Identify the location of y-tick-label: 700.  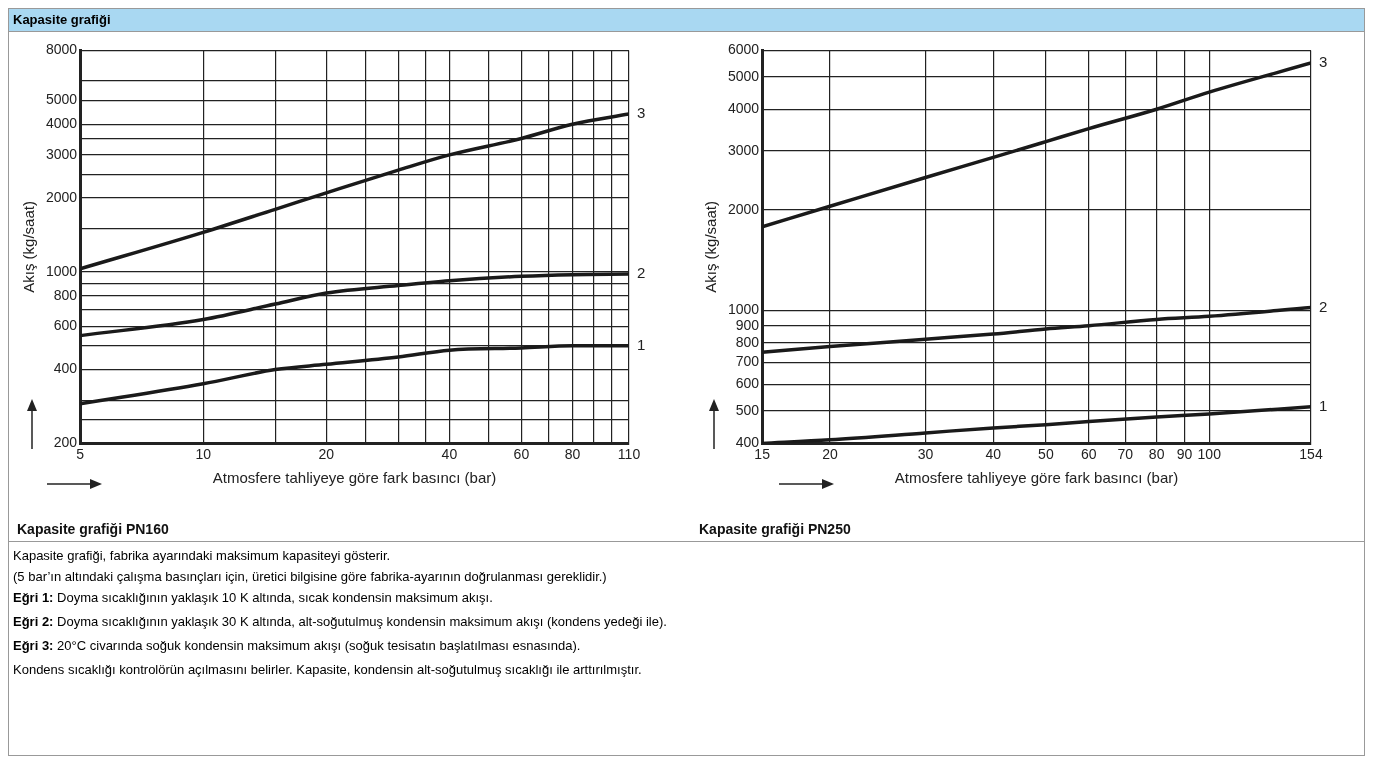
(747, 361).